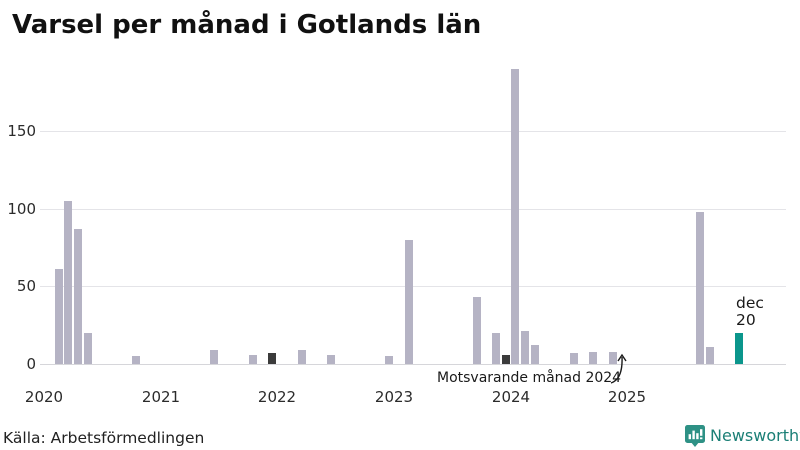  I want to click on x-axis-label-2023: 2023, so click(394, 397).